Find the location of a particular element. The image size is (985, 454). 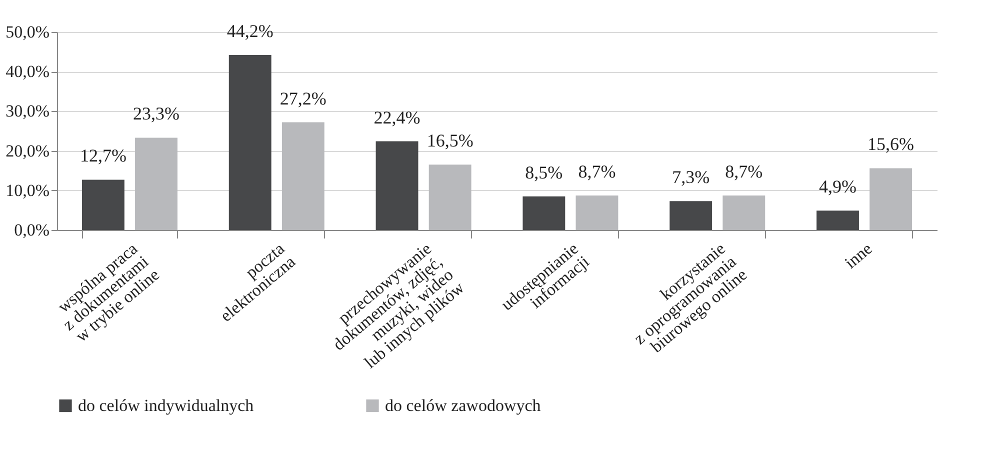

data-label: 16,5% is located at coordinates (450, 140).